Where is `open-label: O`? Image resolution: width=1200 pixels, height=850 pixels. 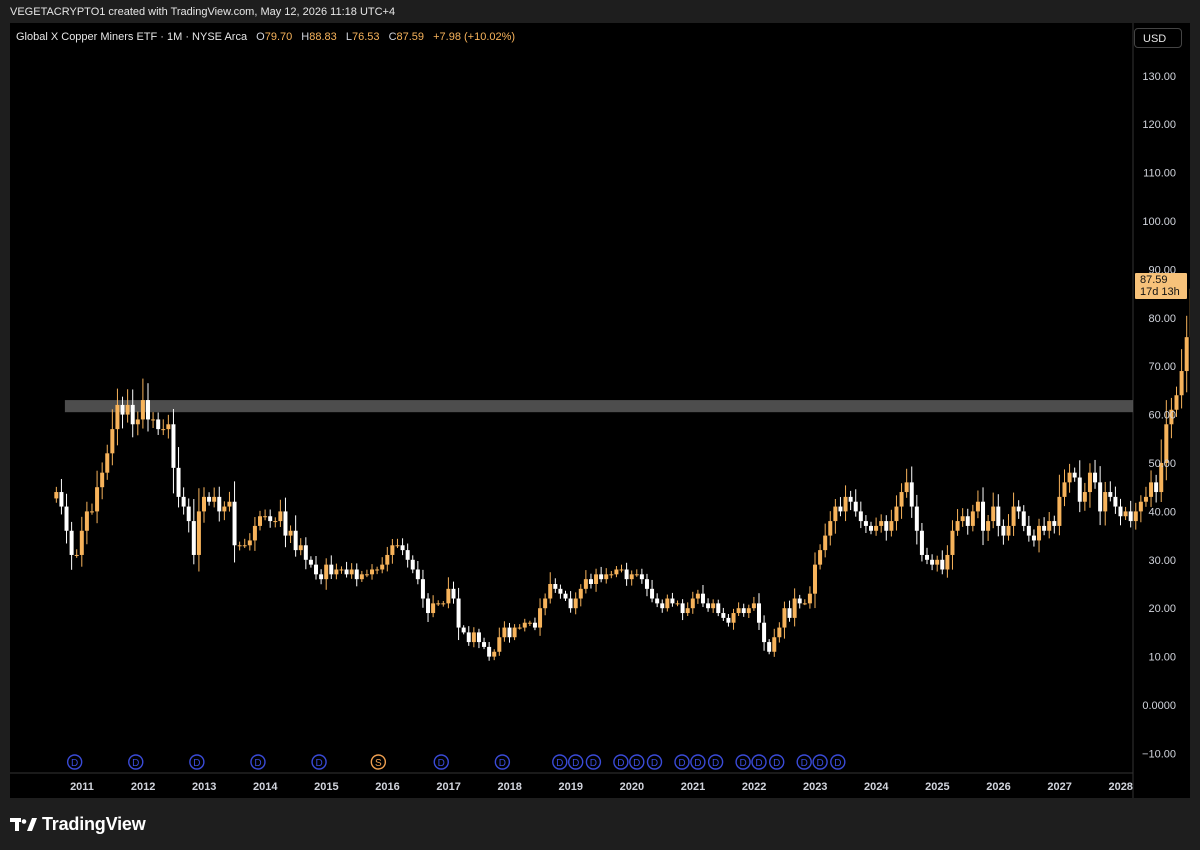 open-label: O is located at coordinates (260, 37).